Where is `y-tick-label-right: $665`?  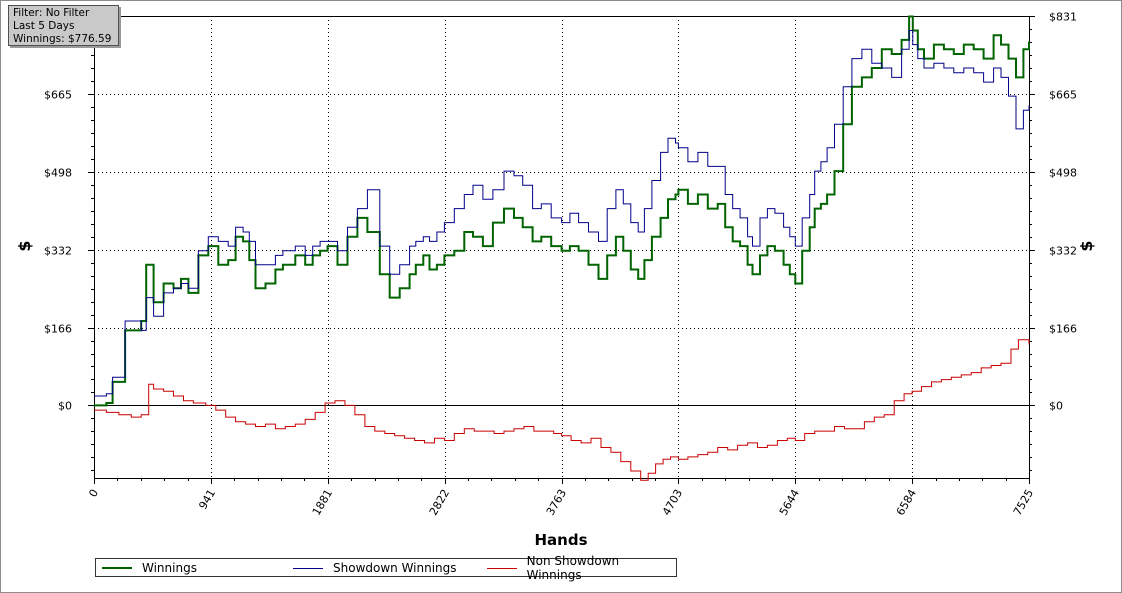 y-tick-label-right: $665 is located at coordinates (1063, 95).